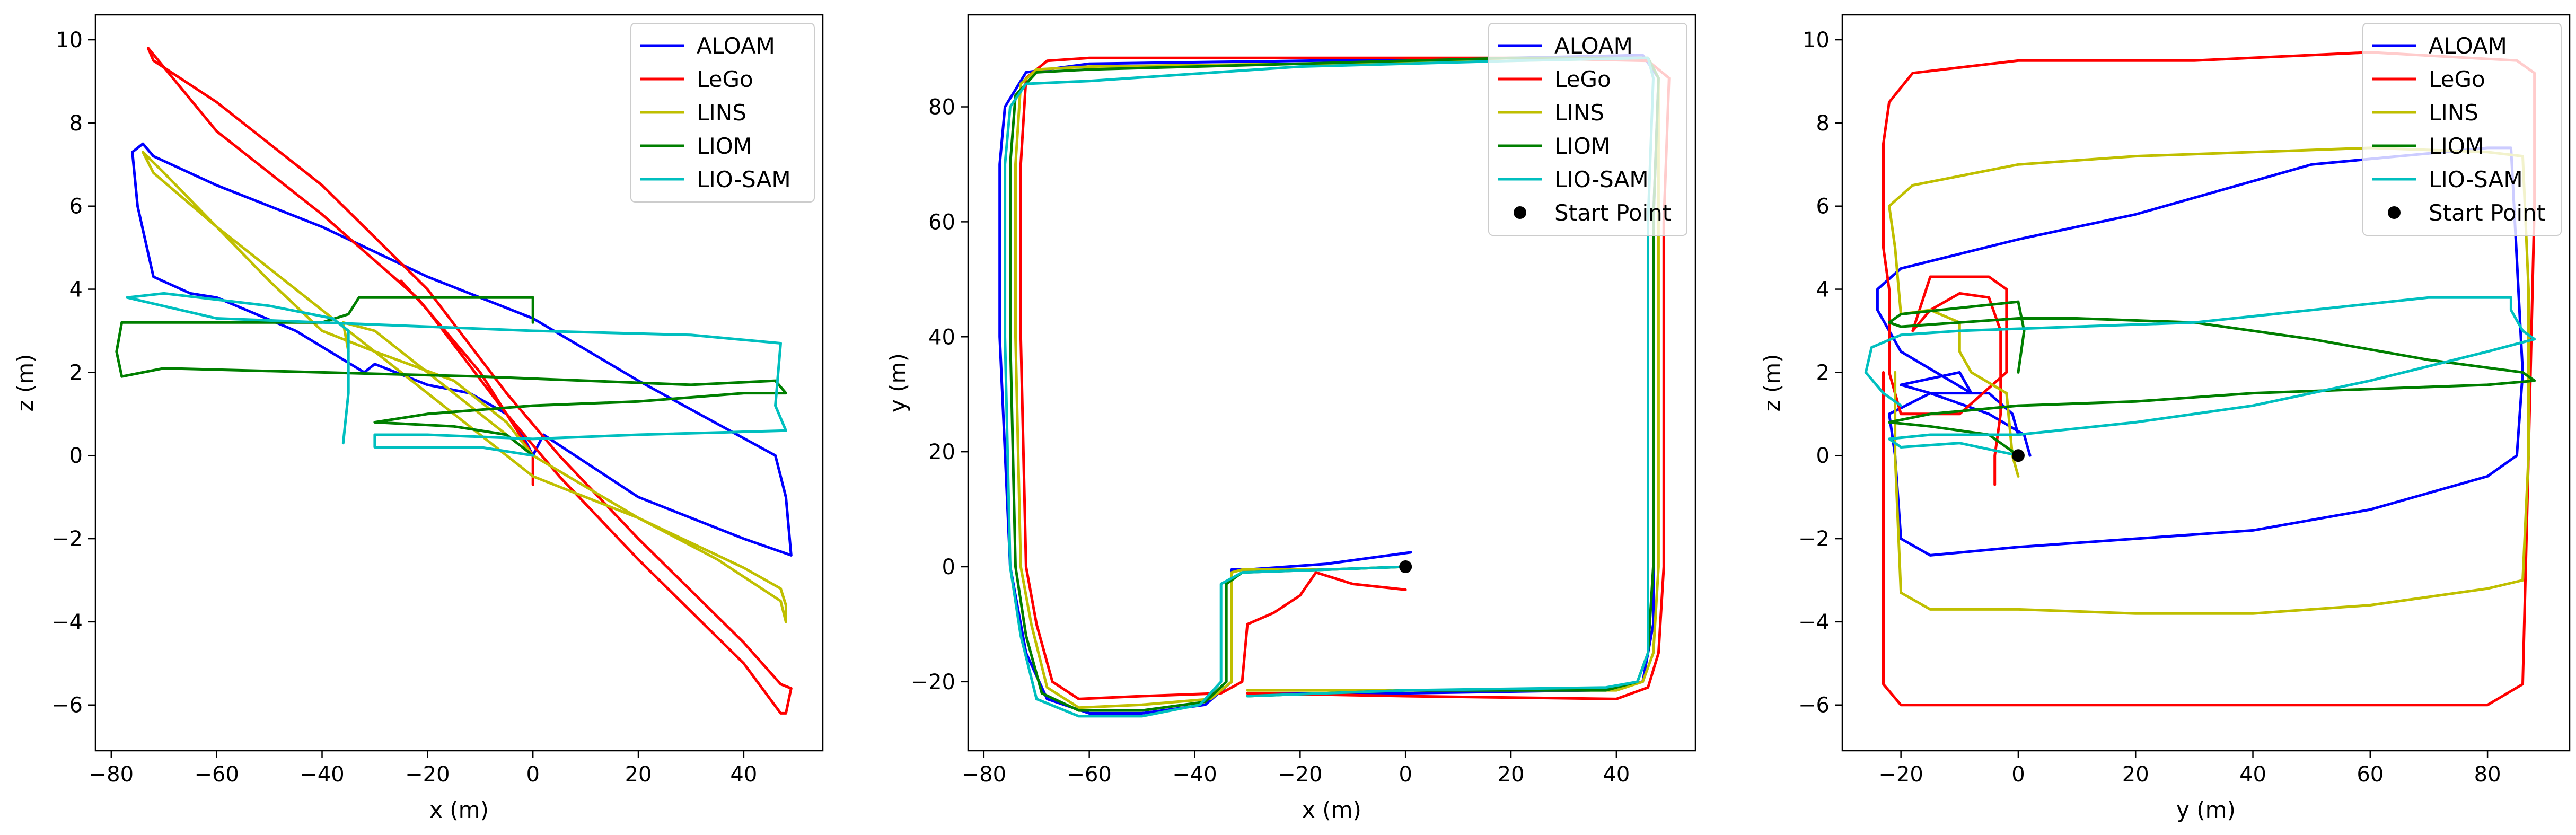  Describe the element at coordinates (941, 452) in the screenshot. I see `y-tick-label: 20` at that location.